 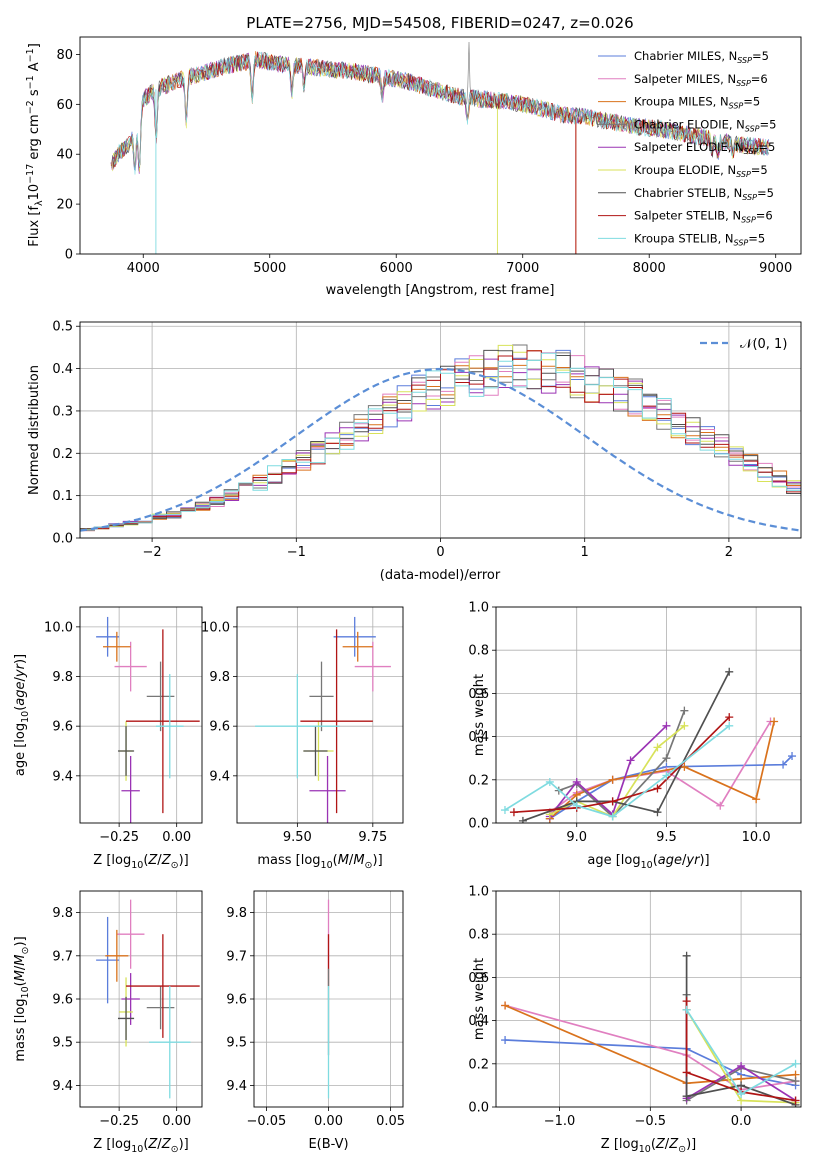 What do you see at coordinates (522, 268) in the screenshot?
I see `x-tick-label: 7000` at bounding box center [522, 268].